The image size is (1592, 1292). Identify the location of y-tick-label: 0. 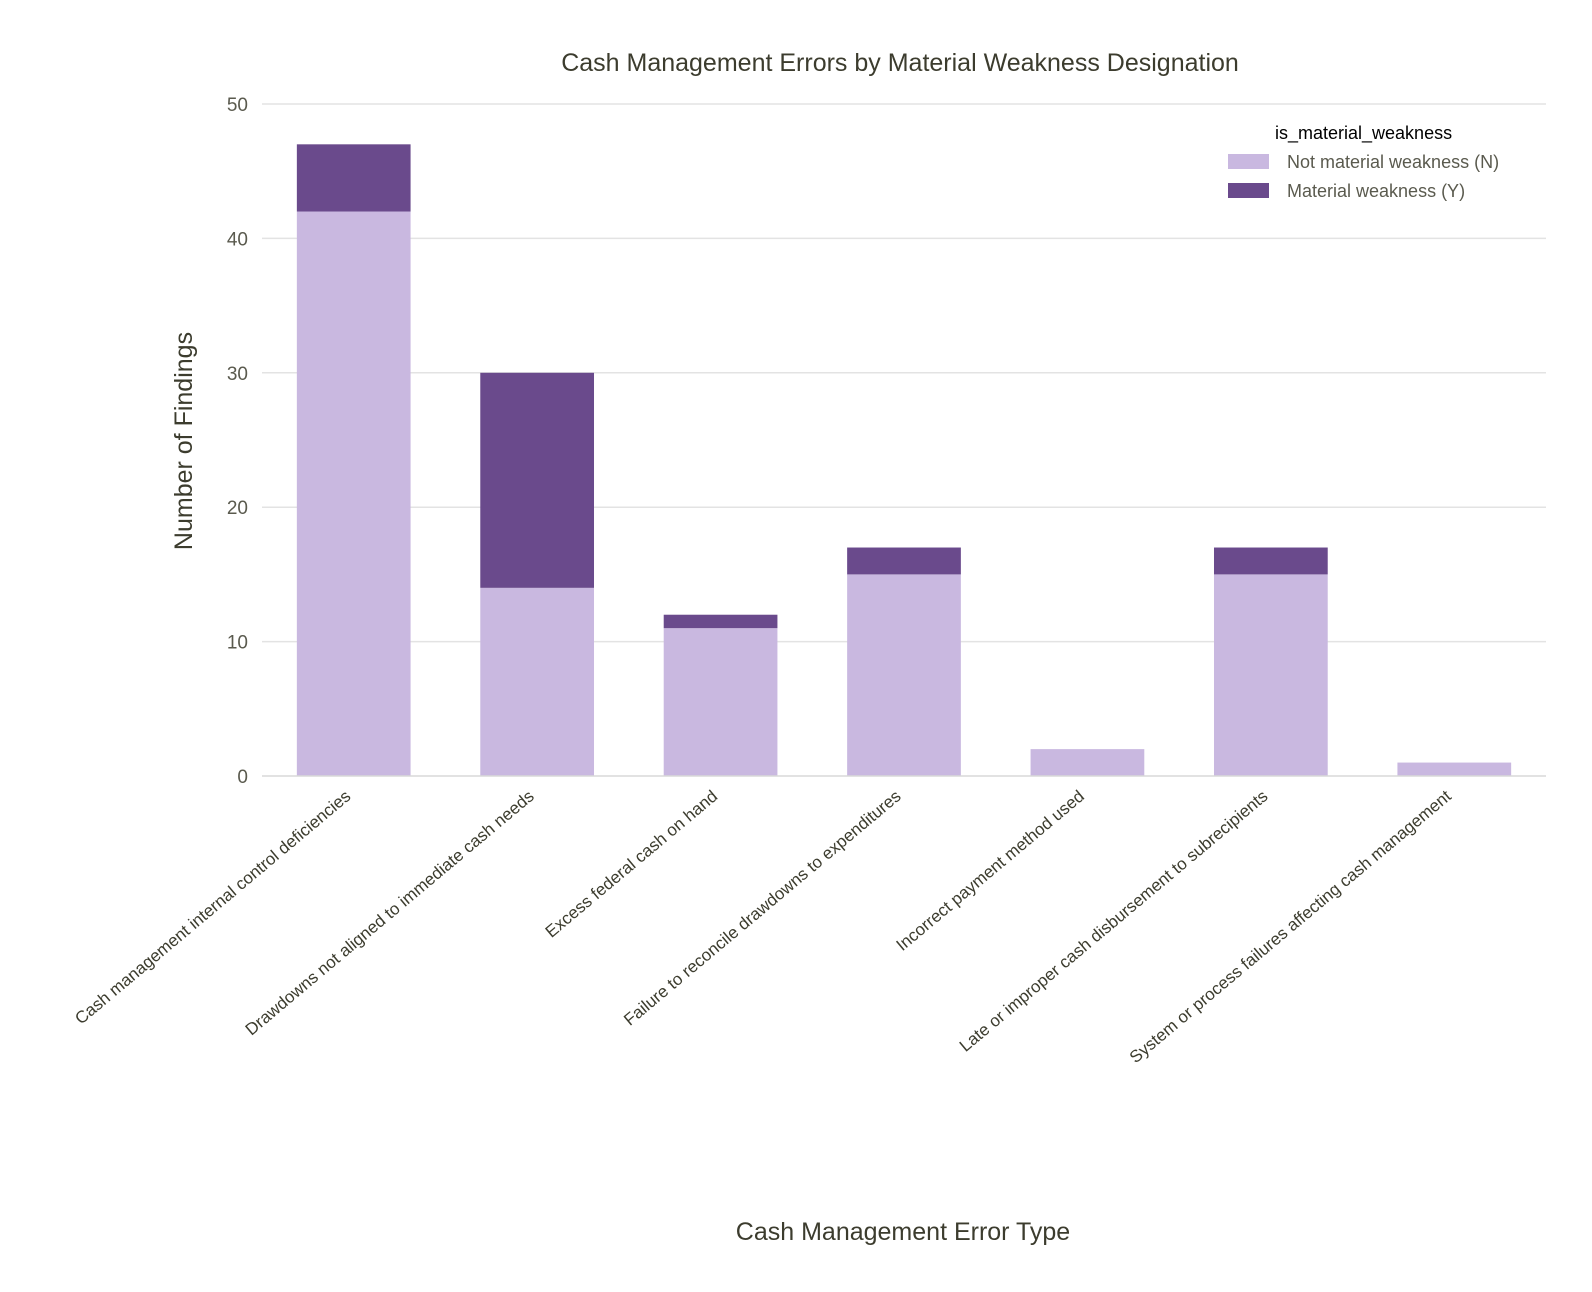
(242, 777).